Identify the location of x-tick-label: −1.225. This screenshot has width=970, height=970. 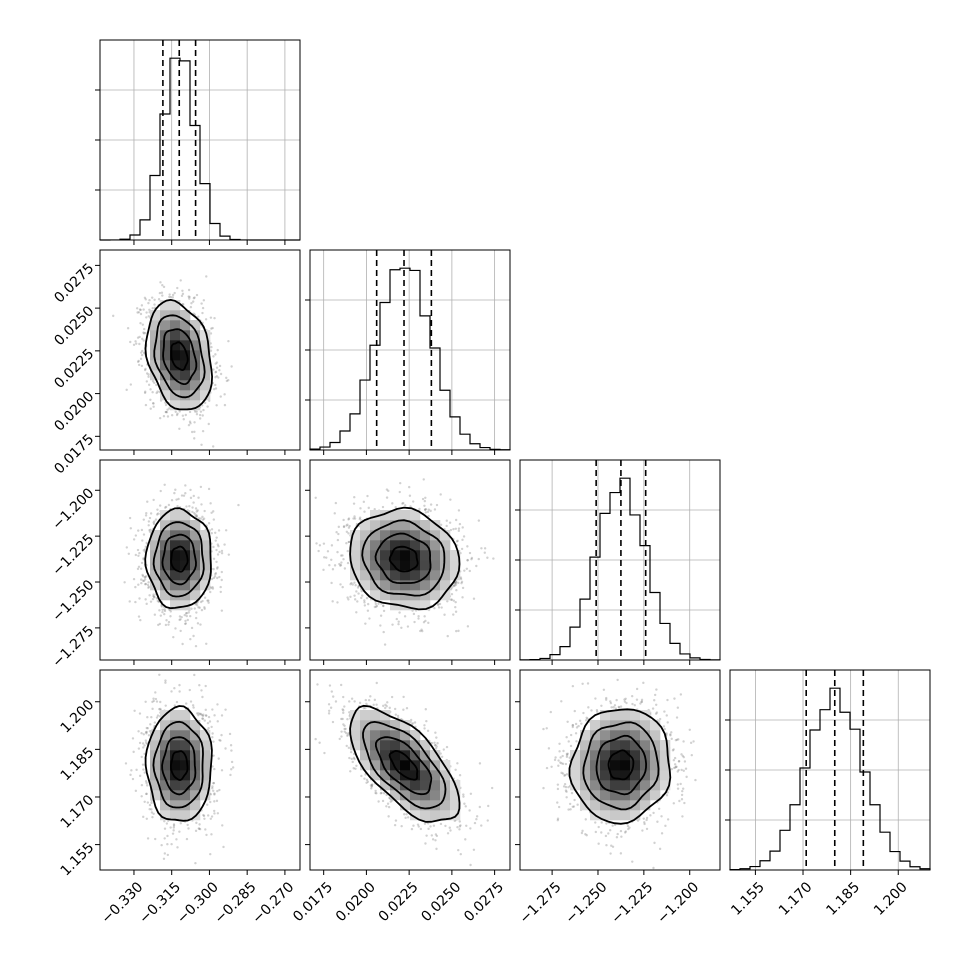
(632, 903).